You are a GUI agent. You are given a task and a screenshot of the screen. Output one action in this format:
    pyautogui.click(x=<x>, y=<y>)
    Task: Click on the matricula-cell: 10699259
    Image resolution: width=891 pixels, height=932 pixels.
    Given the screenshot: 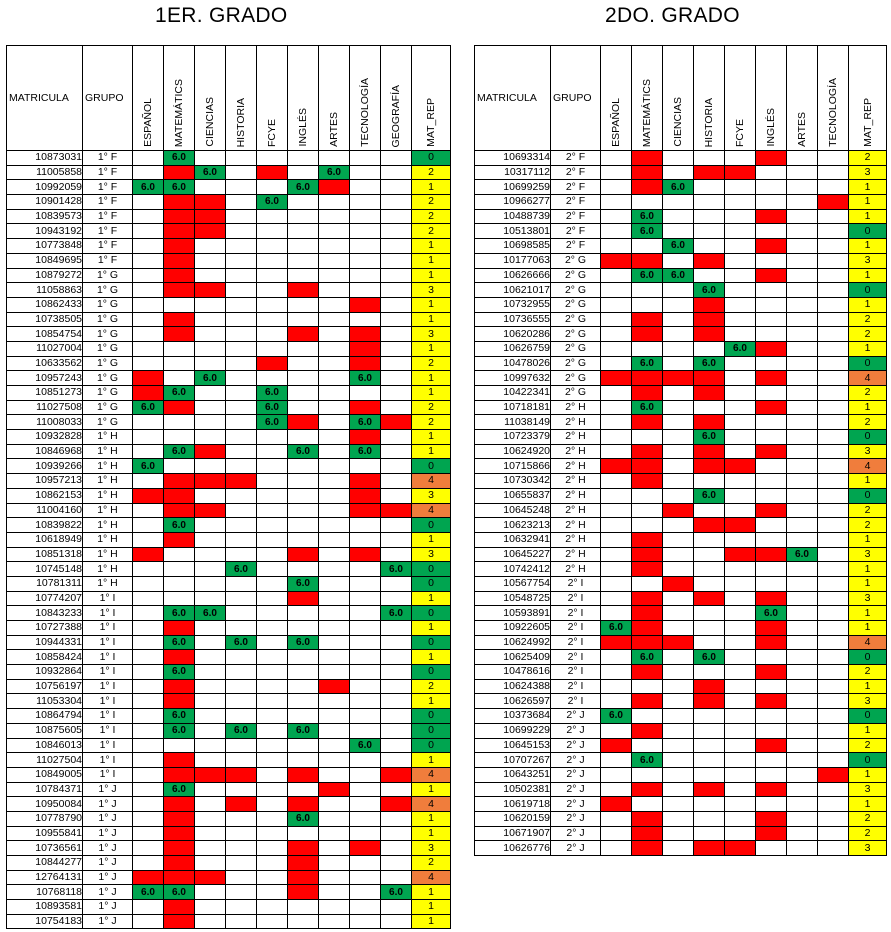 What is the action you would take?
    pyautogui.click(x=512, y=187)
    